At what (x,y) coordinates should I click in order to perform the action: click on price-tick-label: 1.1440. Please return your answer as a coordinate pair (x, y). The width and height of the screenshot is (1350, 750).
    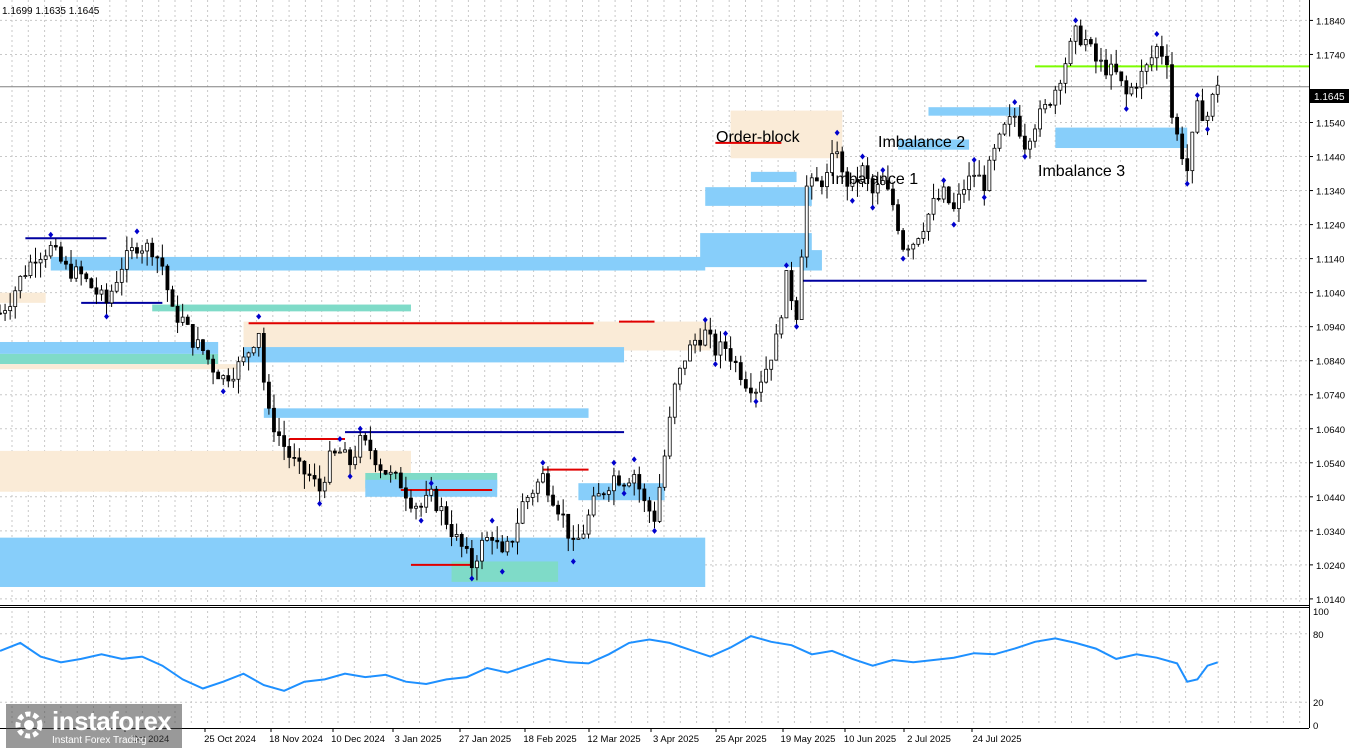
    Looking at the image, I should click on (1330, 158).